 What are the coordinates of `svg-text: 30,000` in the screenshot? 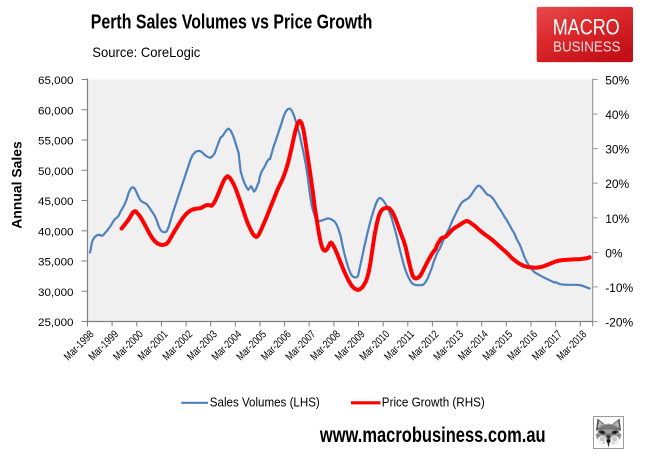 It's located at (56, 293).